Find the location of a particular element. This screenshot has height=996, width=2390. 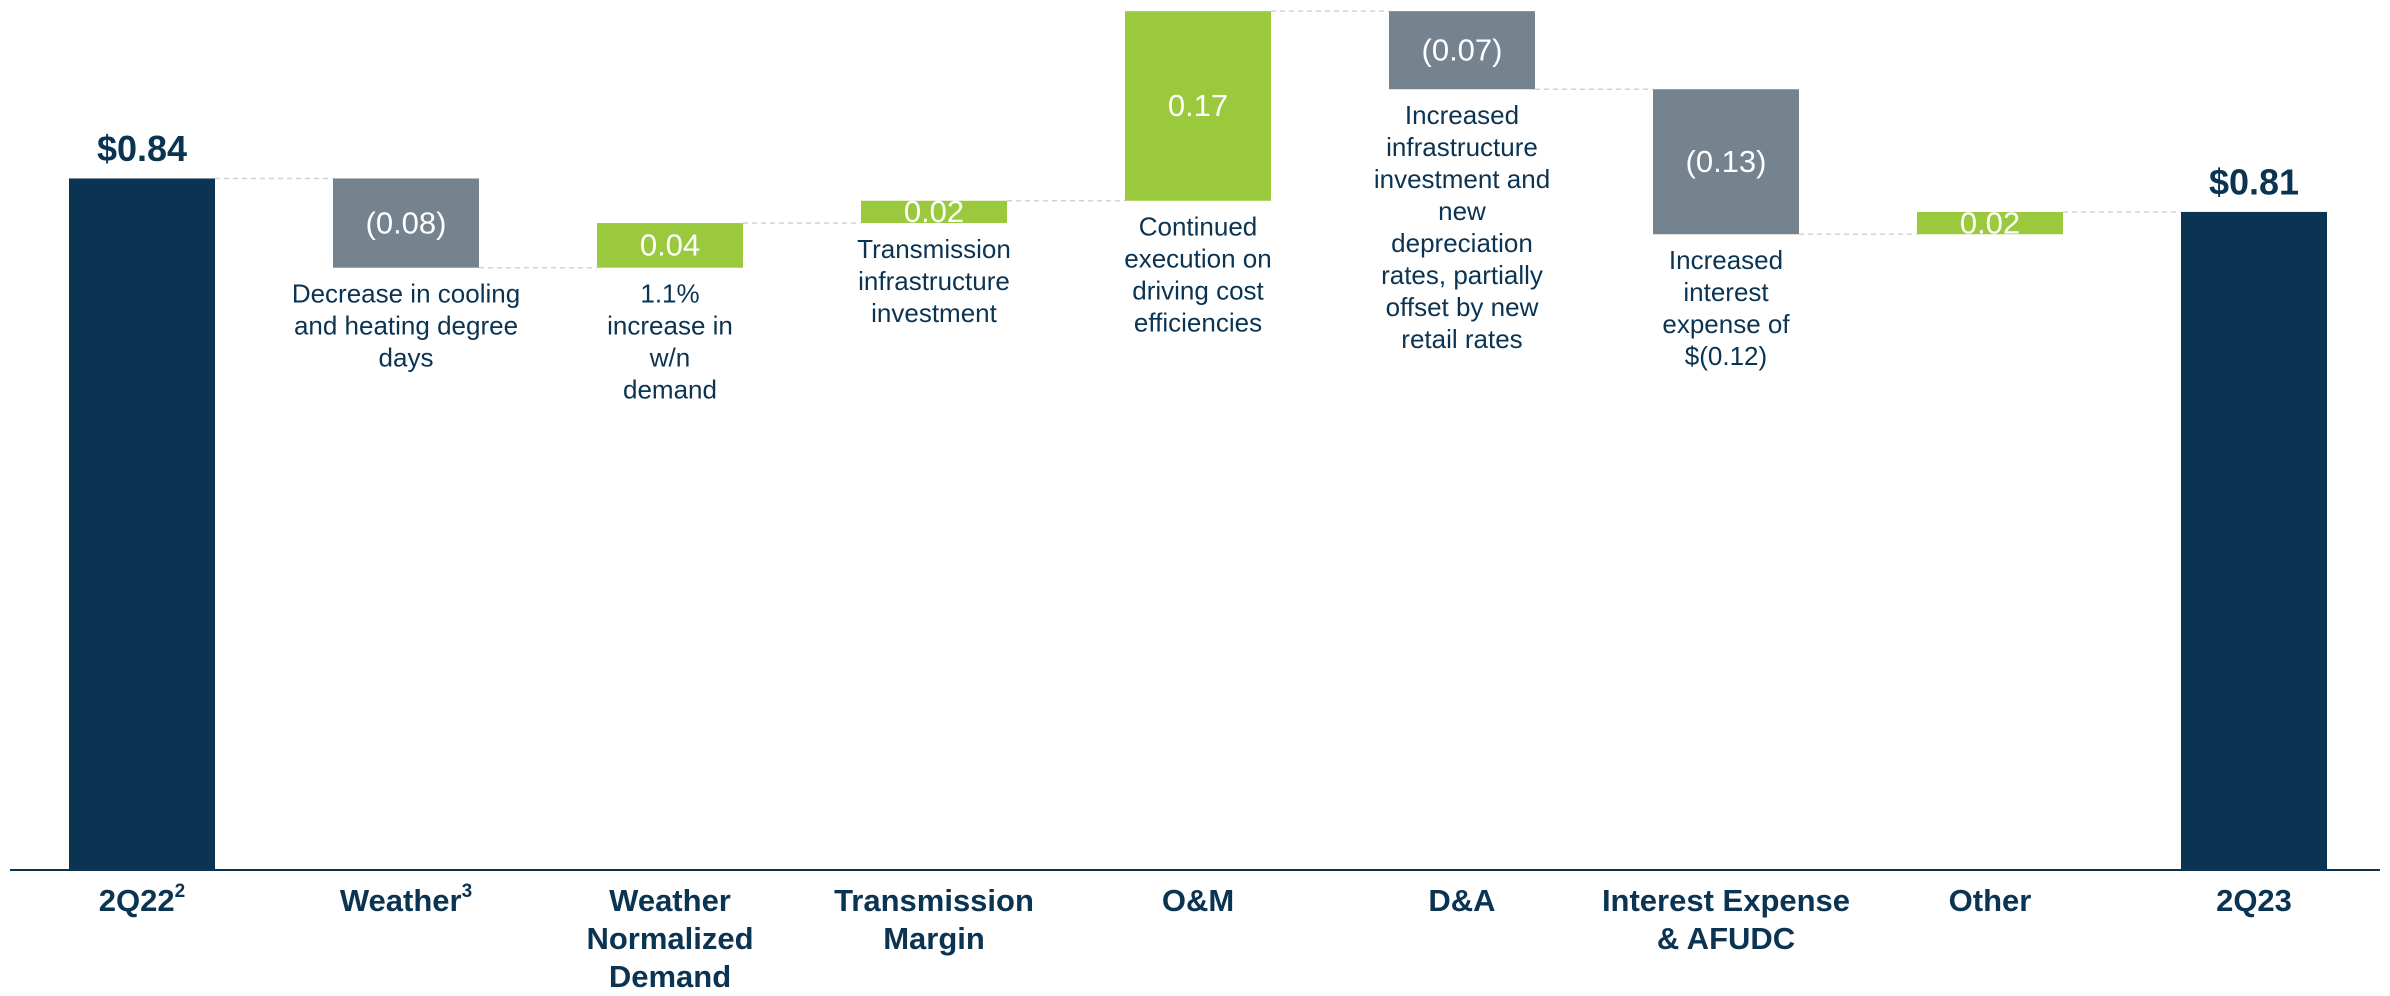

category-text: Weather is located at coordinates (400, 900).